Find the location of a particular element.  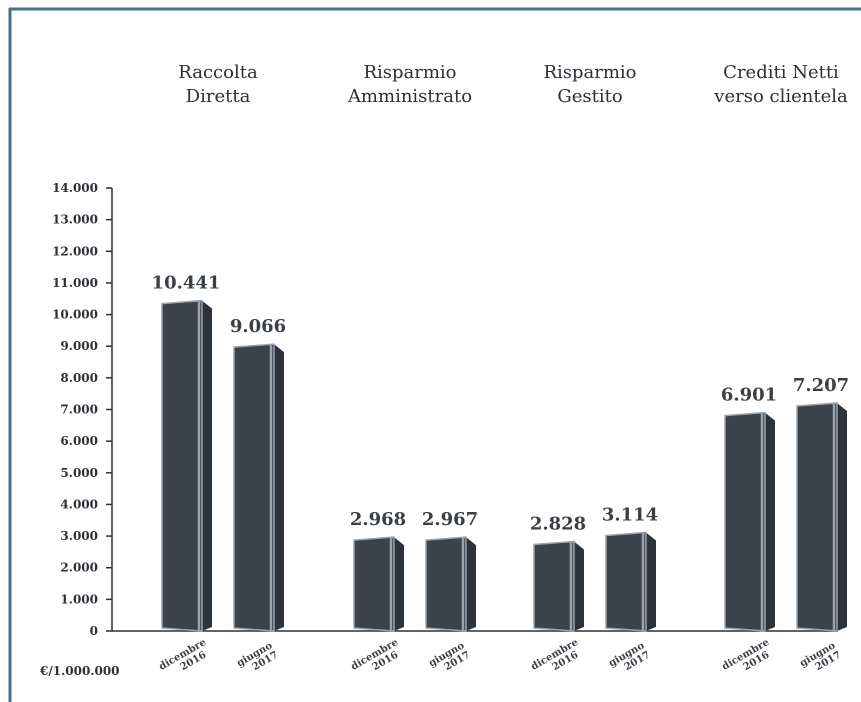

y-tick-label: 14.000 is located at coordinates (75, 188).